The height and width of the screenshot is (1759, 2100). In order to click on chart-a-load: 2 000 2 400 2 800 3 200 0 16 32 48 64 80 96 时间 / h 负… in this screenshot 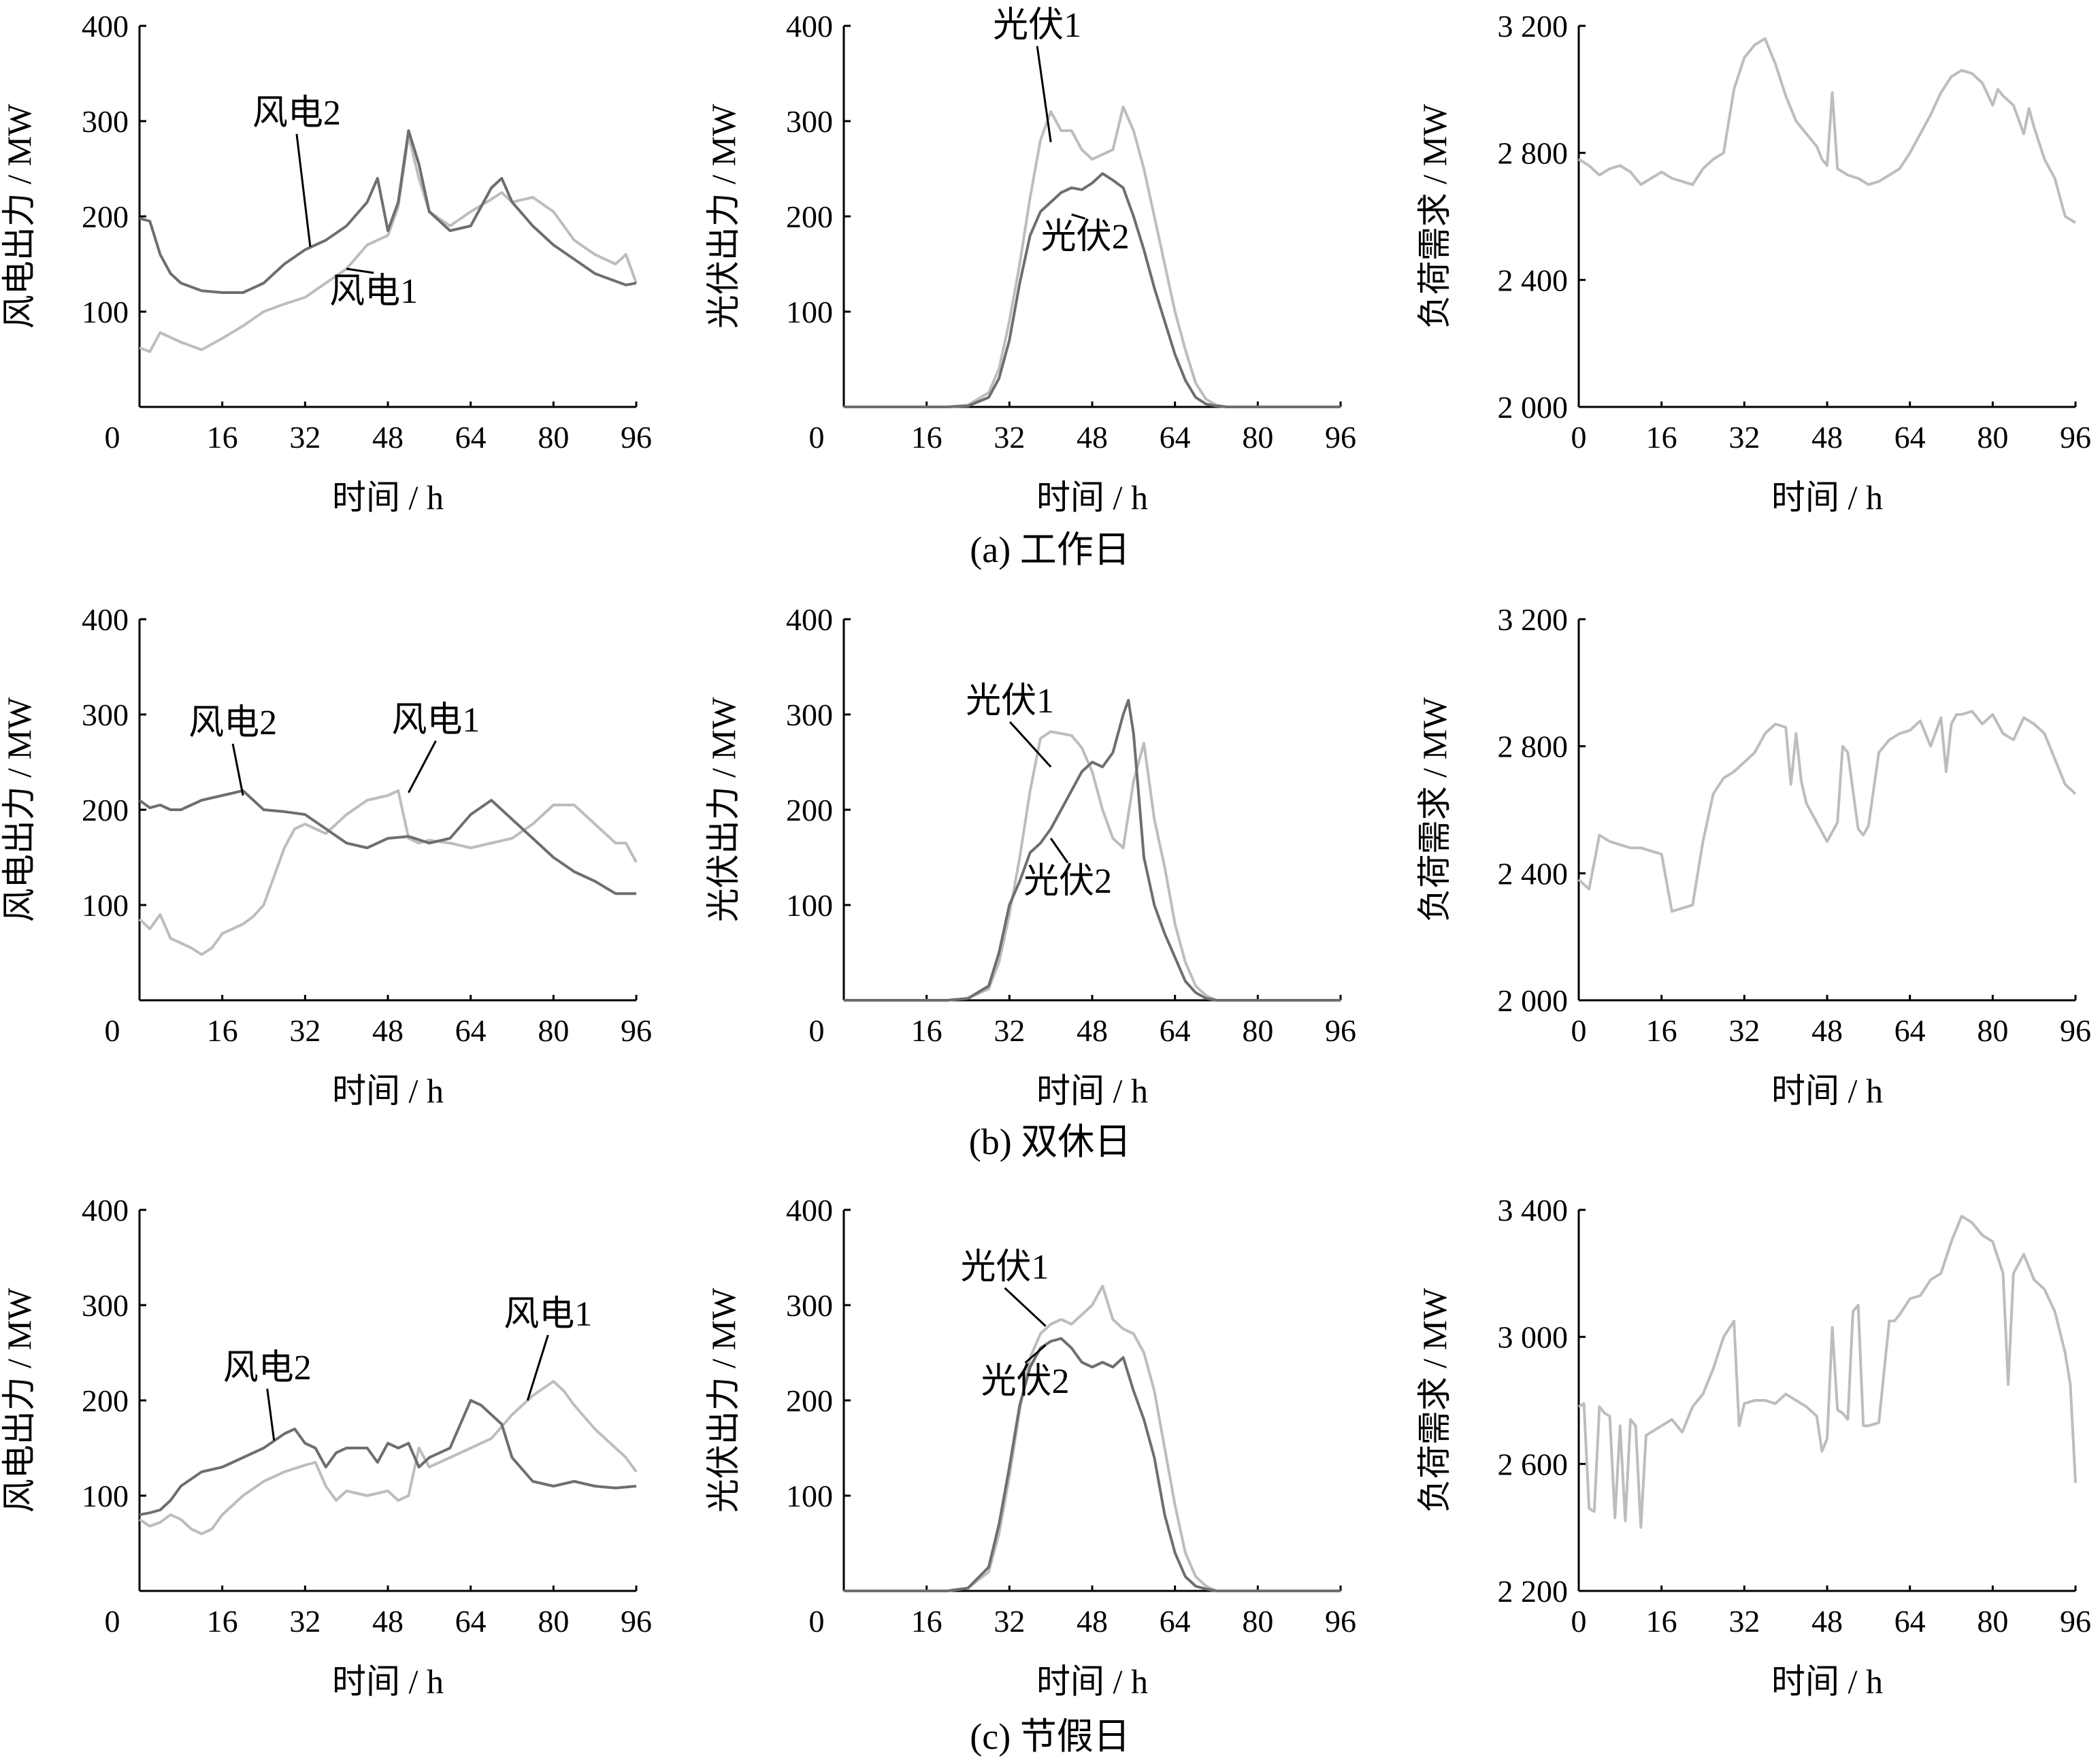, I will do `click(1753, 262)`.